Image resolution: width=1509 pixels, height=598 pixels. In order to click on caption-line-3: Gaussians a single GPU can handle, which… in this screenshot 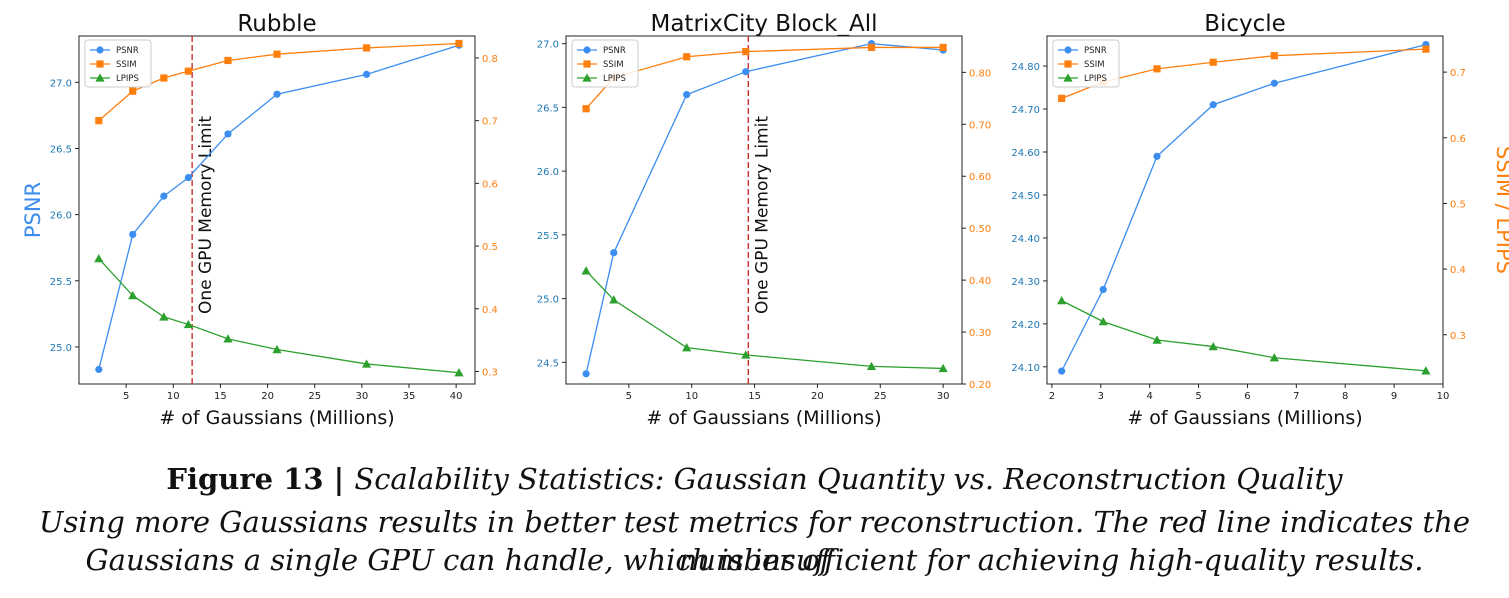, I will do `click(754, 560)`.